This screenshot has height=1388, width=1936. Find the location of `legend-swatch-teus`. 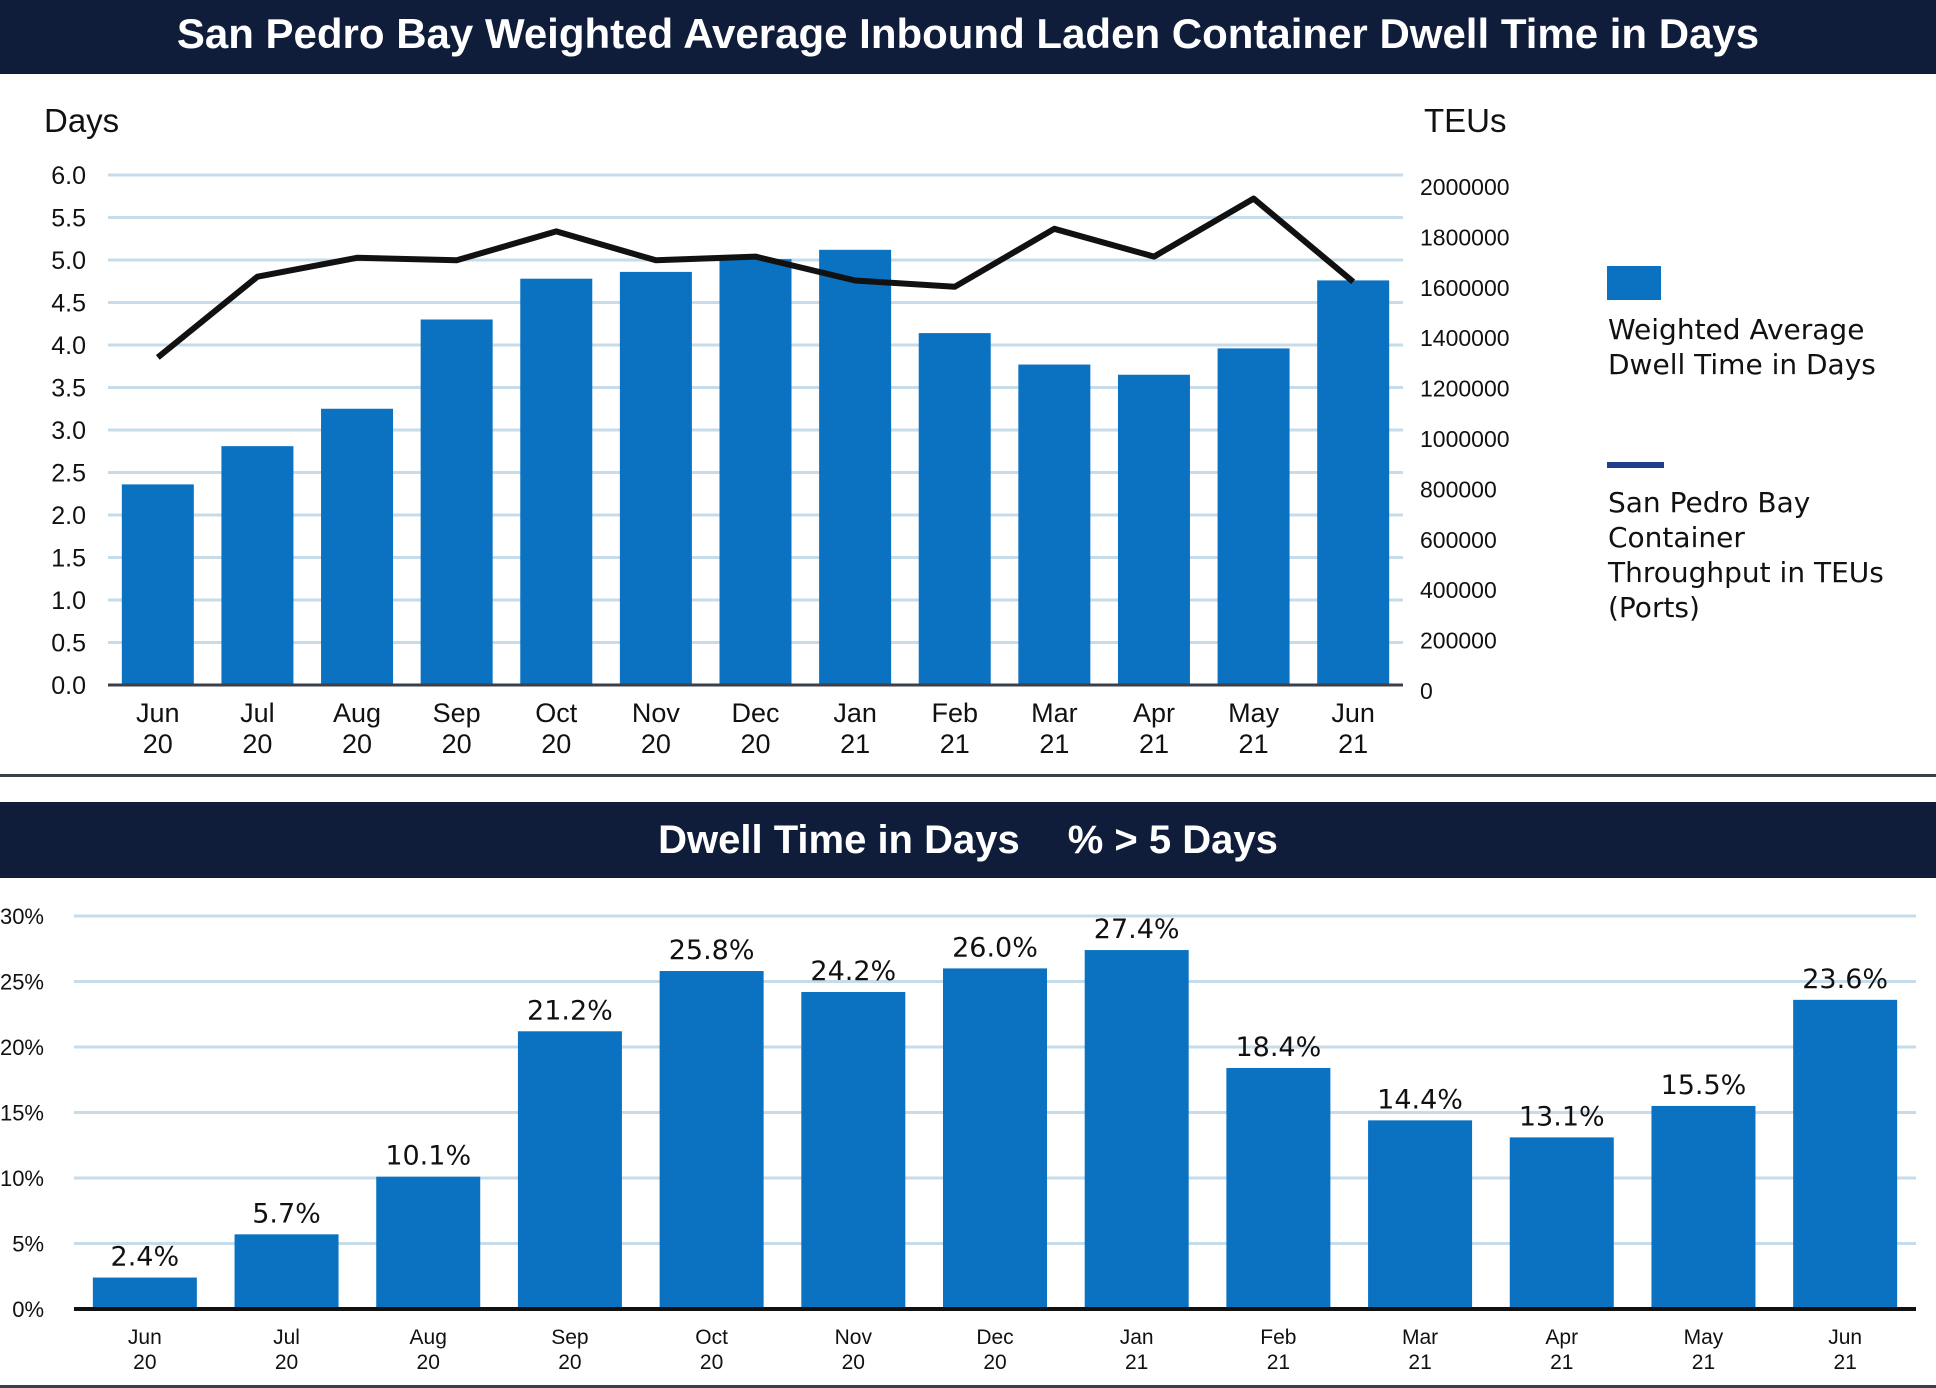

legend-swatch-teus is located at coordinates (1635, 465).